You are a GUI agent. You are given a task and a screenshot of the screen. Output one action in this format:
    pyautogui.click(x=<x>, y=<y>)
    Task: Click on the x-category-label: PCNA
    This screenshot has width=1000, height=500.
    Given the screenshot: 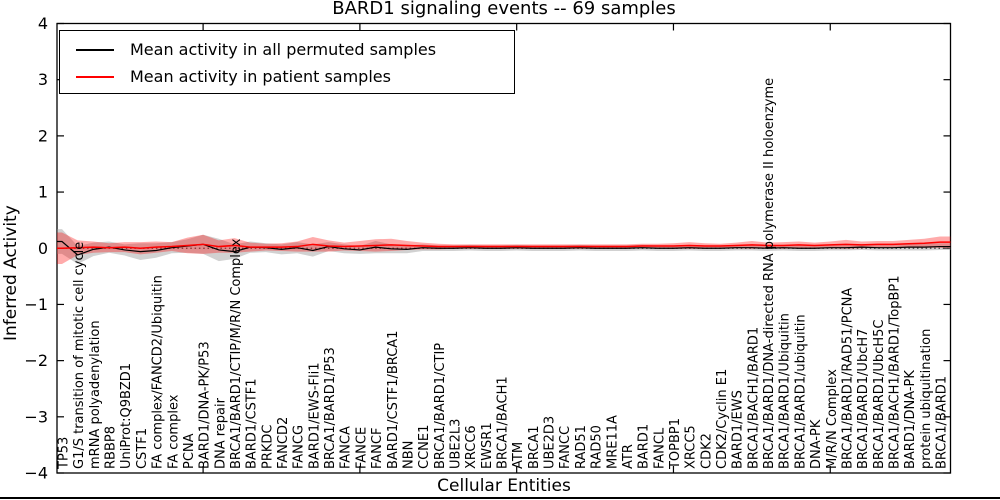 What is the action you would take?
    pyautogui.click(x=189, y=451)
    